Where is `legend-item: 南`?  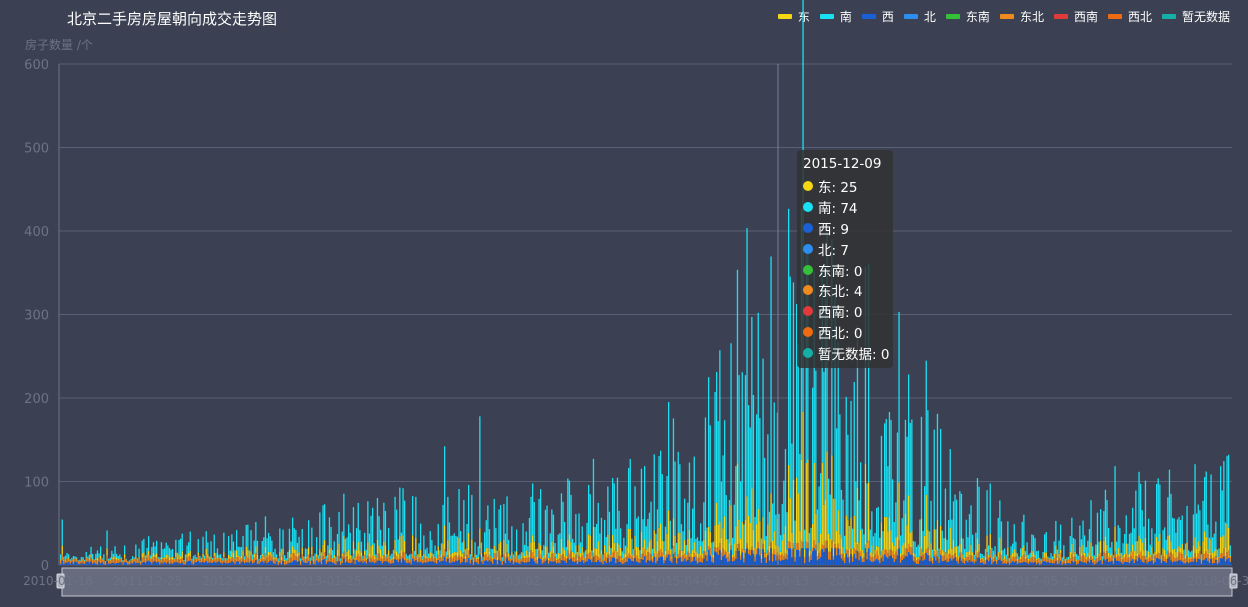
legend-item: 南 is located at coordinates (835, 16).